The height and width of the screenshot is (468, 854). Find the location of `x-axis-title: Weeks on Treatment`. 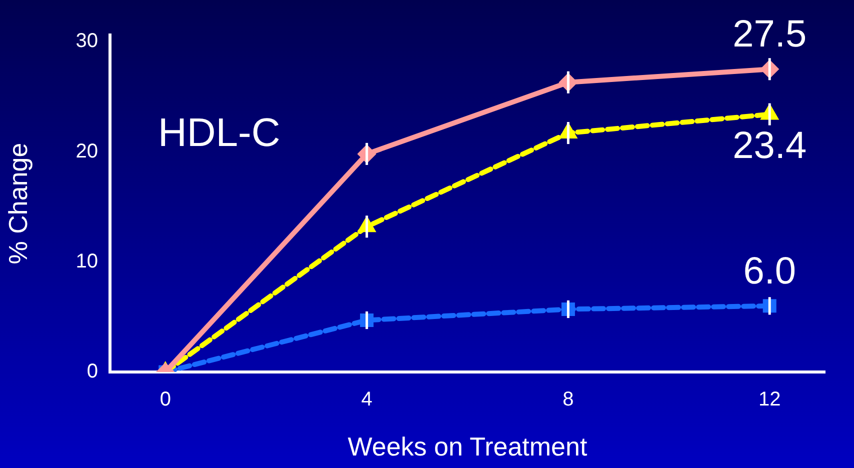

x-axis-title: Weeks on Treatment is located at coordinates (468, 447).